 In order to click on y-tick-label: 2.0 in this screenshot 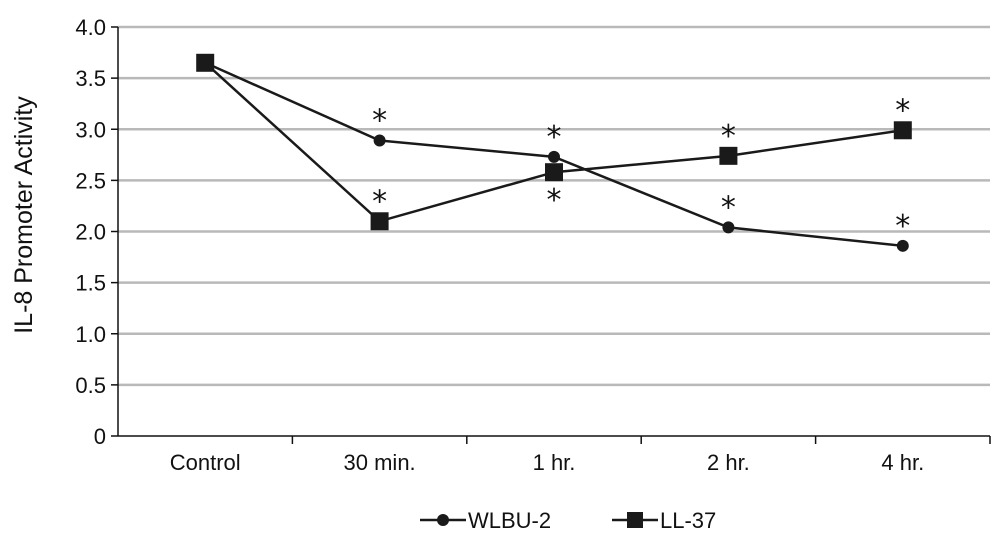, I will do `click(90, 232)`.